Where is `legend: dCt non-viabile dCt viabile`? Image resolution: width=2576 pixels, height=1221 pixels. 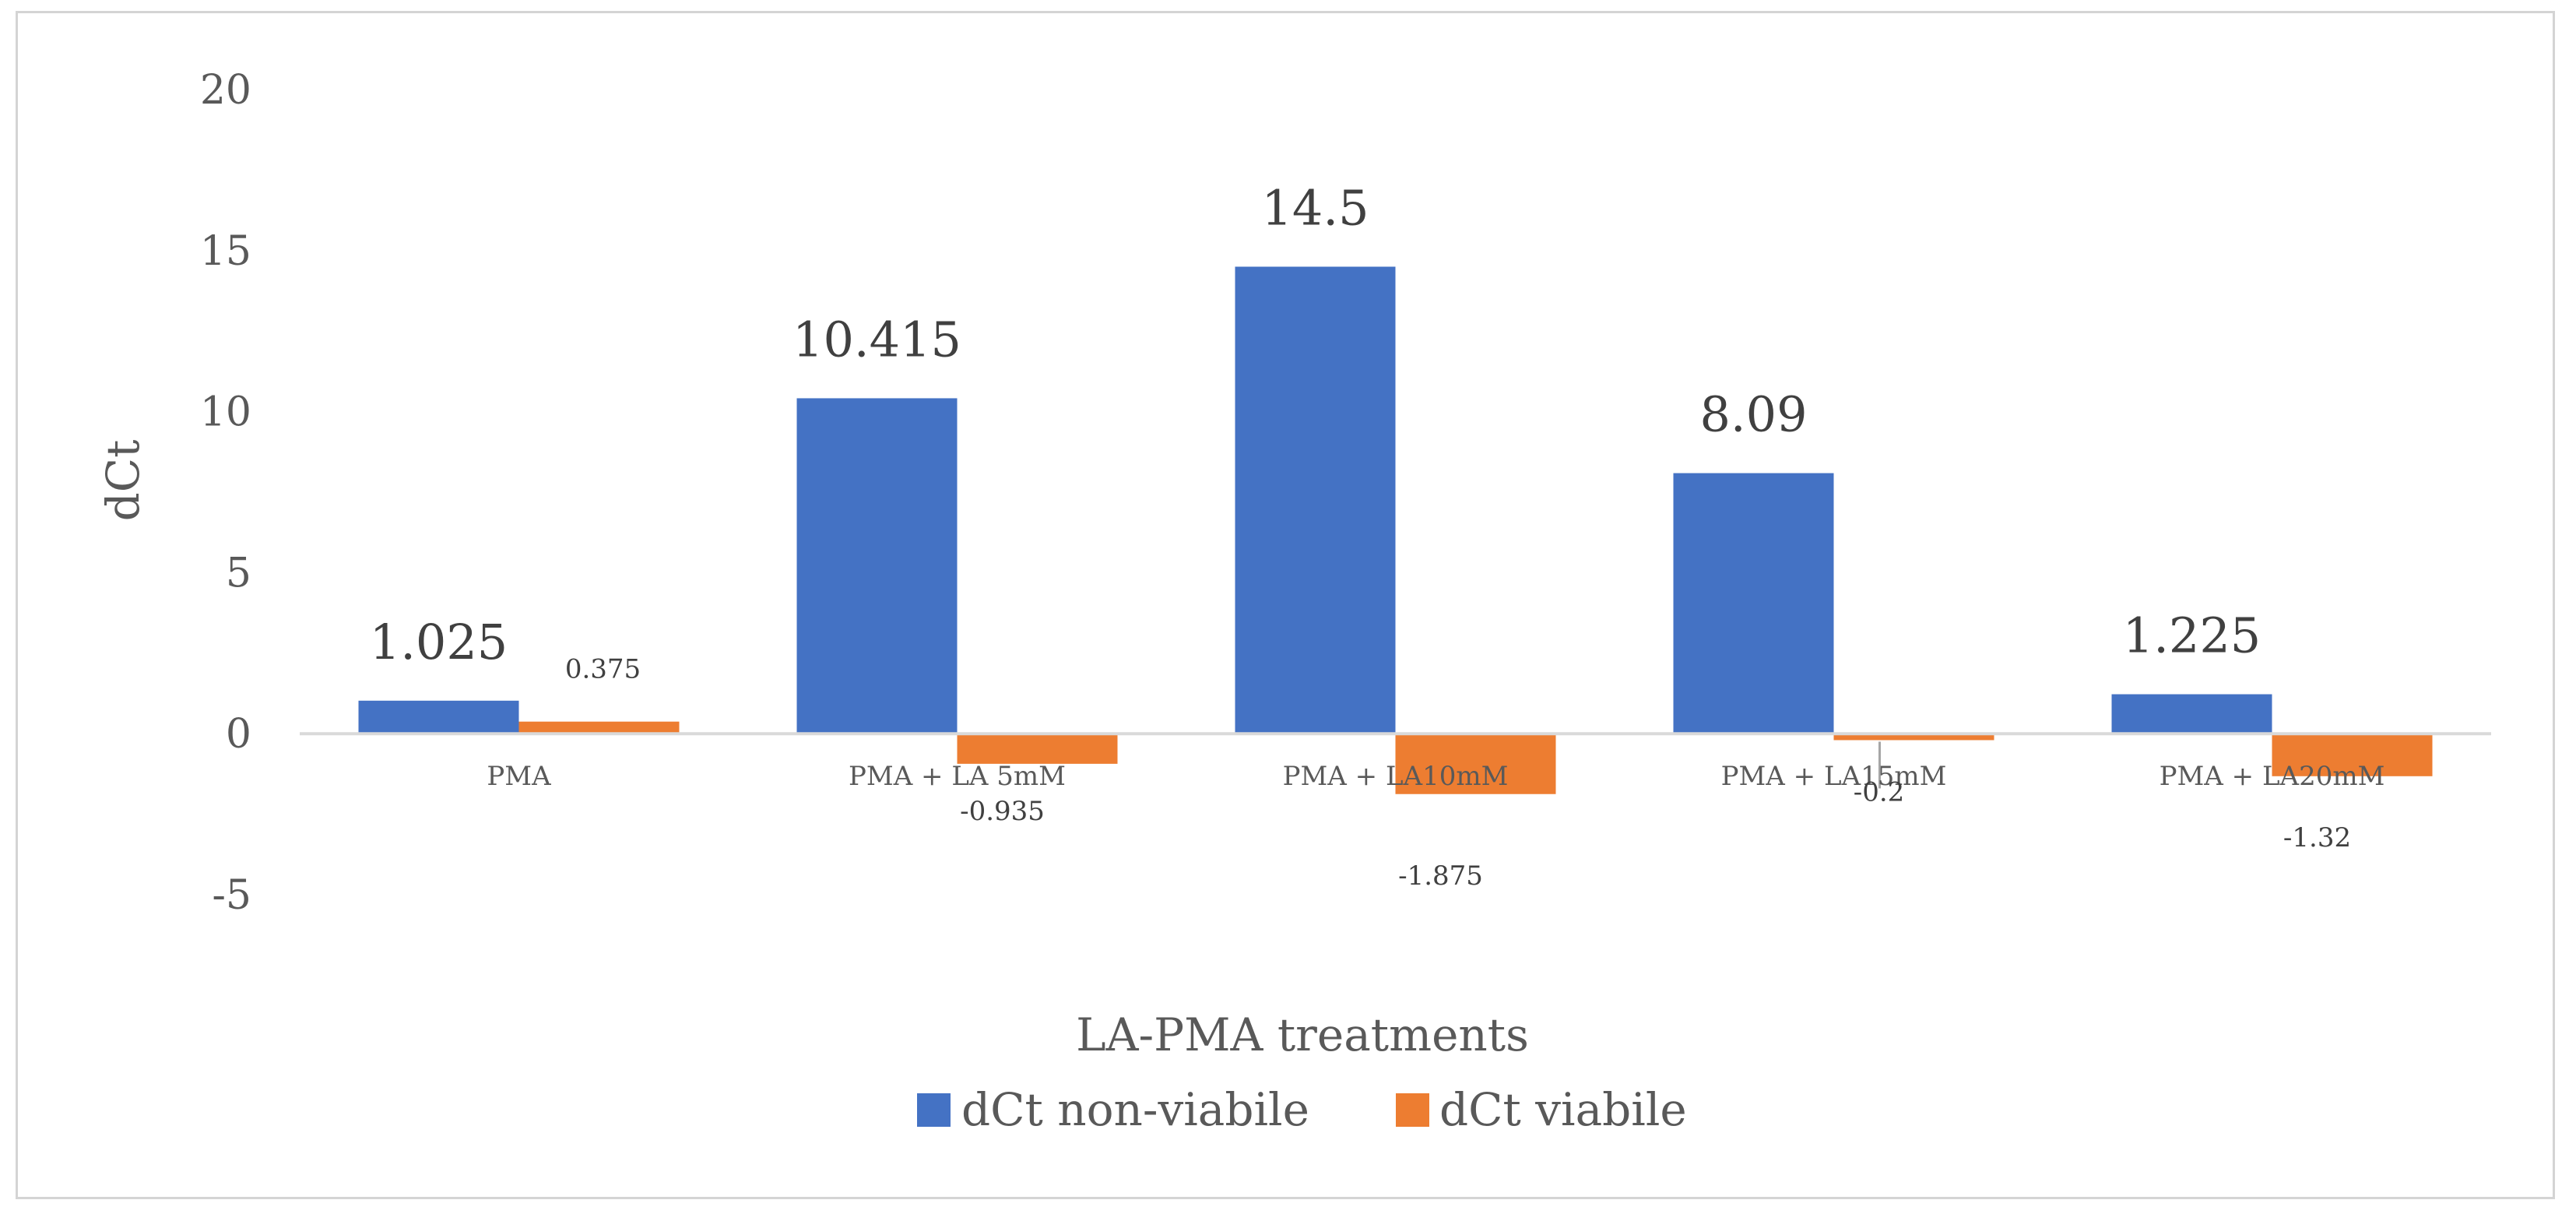
legend: dCt non-viabile dCt viabile is located at coordinates (1302, 1109).